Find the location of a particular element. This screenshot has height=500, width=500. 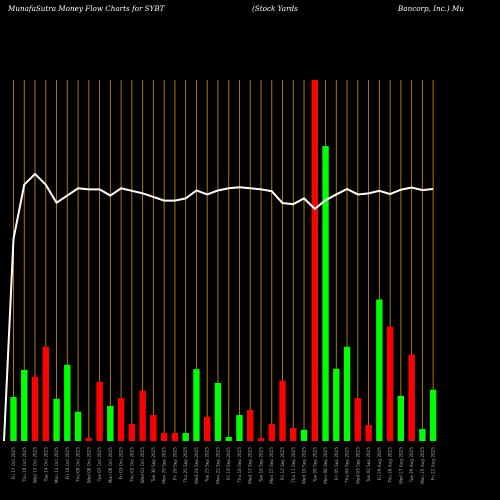

x-tick-label: Thu 04 Sep 2025 is located at coordinates (347, 465).